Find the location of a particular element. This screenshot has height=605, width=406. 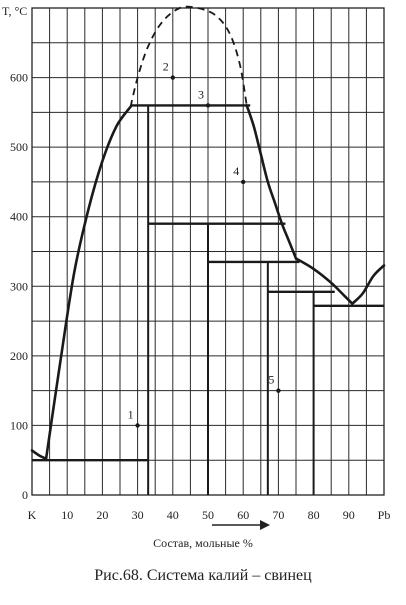

y-tick-label: 400 is located at coordinates (19, 217).